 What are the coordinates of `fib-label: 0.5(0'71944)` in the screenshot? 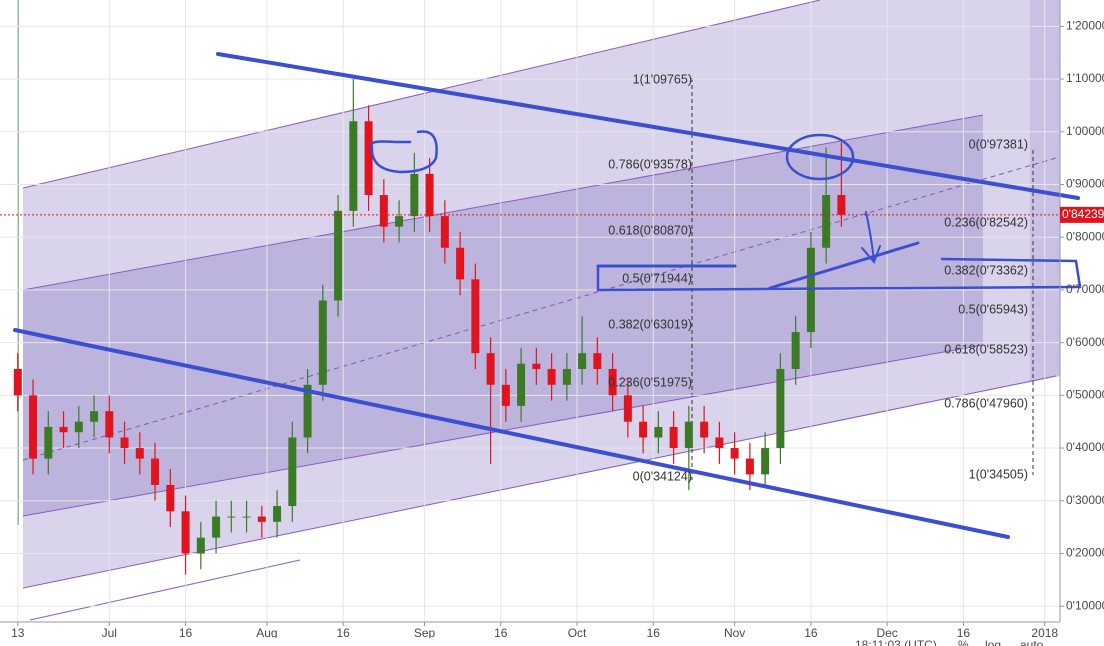 It's located at (657, 278).